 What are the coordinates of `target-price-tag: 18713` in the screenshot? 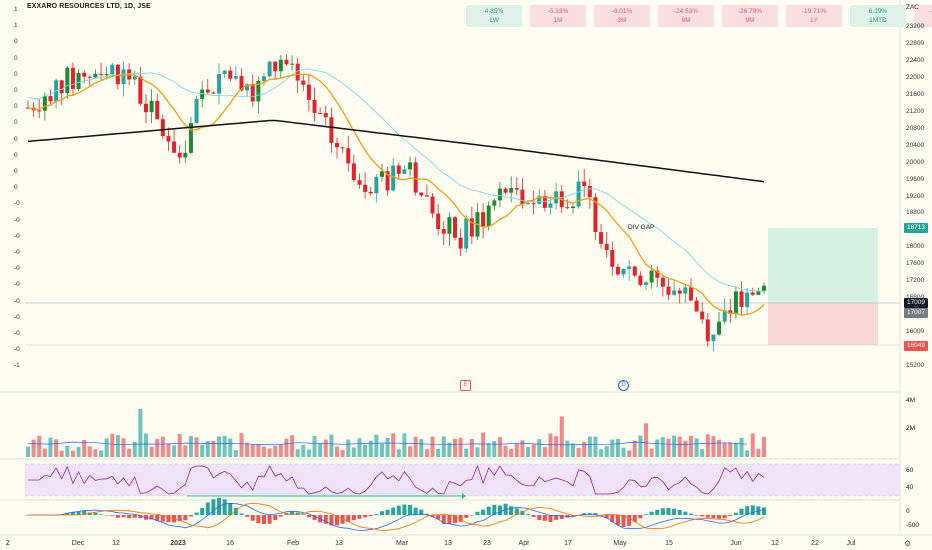 It's located at (916, 228).